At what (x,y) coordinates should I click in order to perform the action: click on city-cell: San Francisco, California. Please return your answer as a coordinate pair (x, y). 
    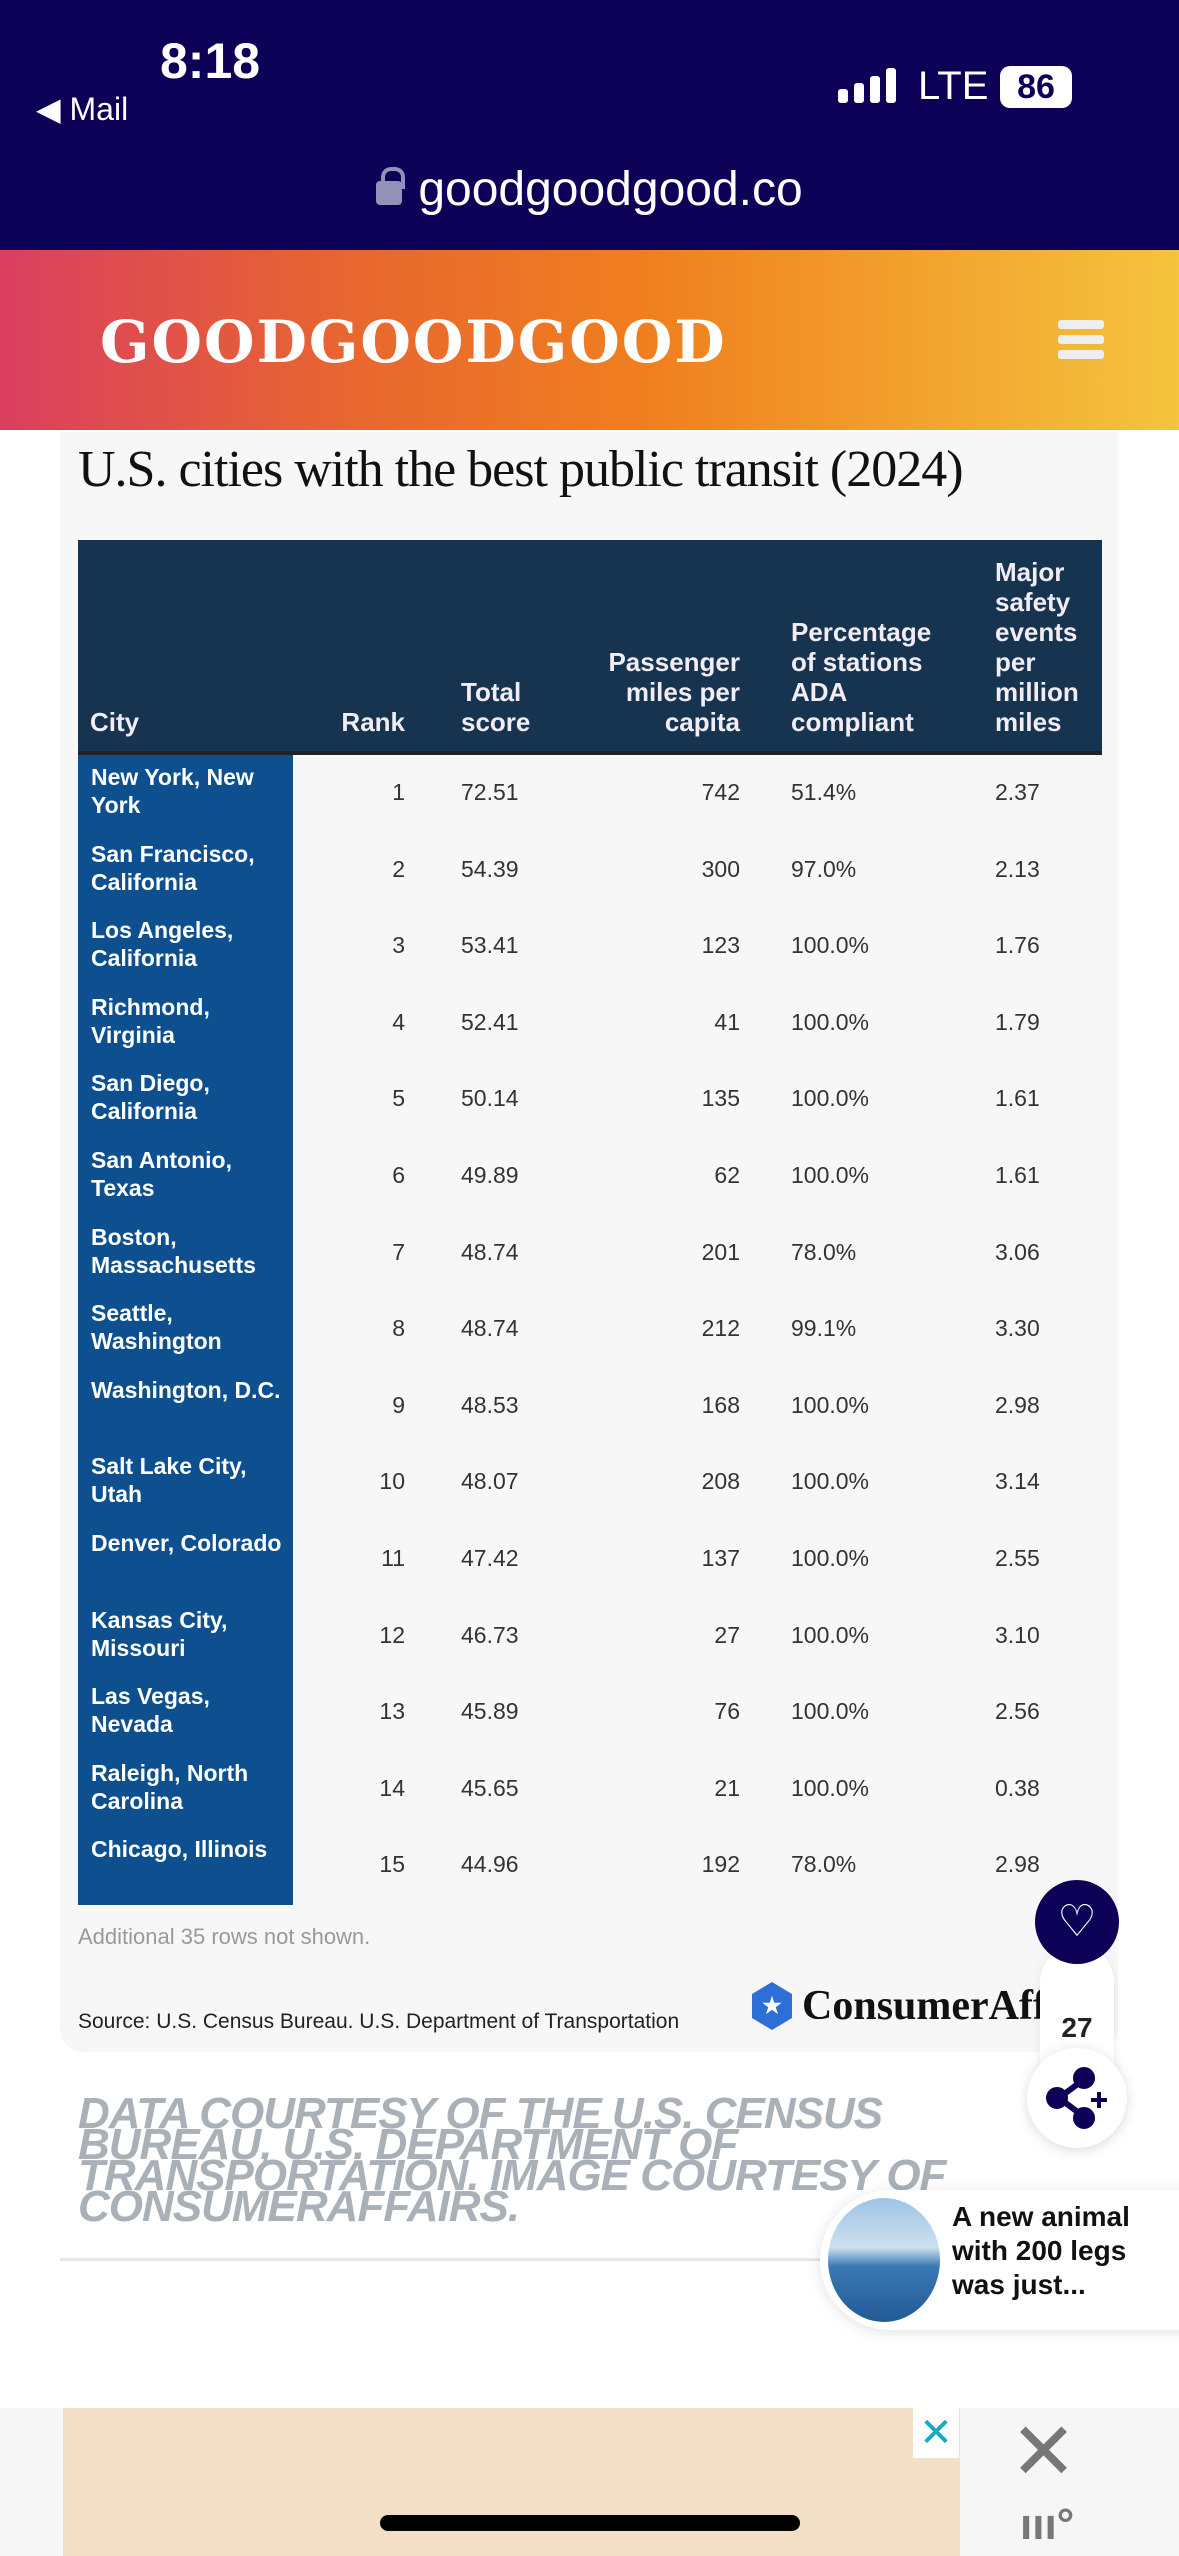
    Looking at the image, I should click on (173, 867).